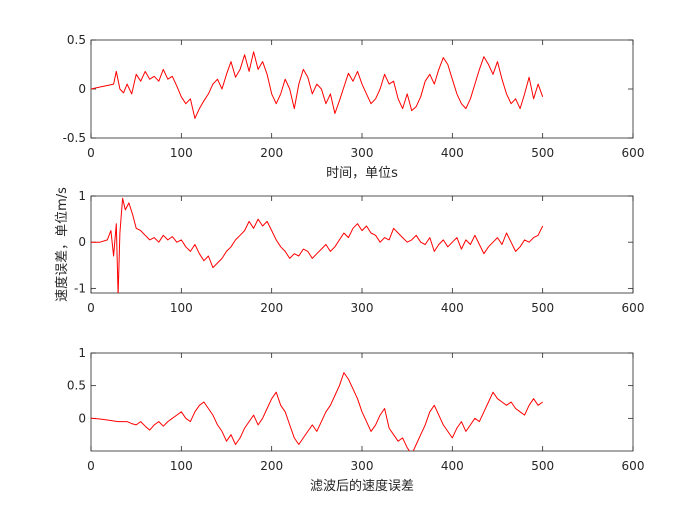 This screenshot has width=700, height=525. What do you see at coordinates (62, 244) in the screenshot?
I see `y-axis-label: 速度误差，单位m/s` at bounding box center [62, 244].